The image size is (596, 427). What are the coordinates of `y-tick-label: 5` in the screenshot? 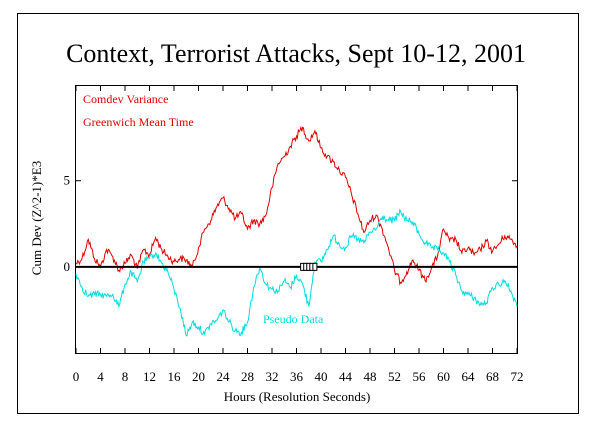 It's located at (67, 180).